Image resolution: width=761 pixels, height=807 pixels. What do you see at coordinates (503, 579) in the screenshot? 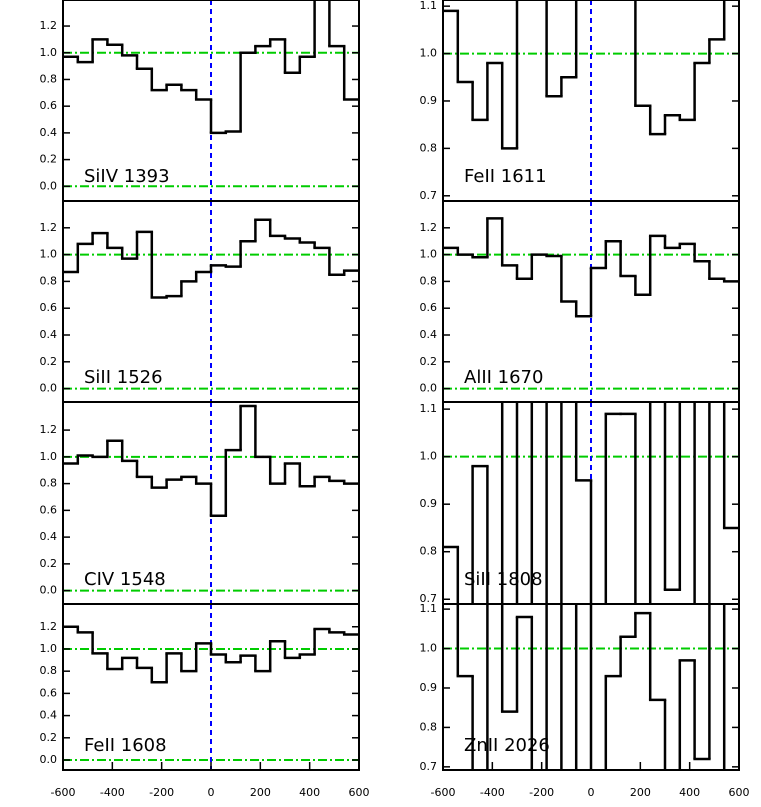
I see `line-label: SiII 1808` at bounding box center [503, 579].